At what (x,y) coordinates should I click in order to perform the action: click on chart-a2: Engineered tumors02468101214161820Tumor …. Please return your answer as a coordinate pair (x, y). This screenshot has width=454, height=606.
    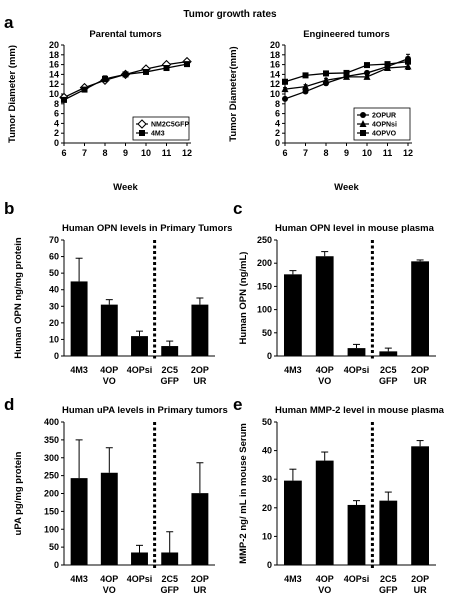
    Looking at the image, I should click on (320, 111).